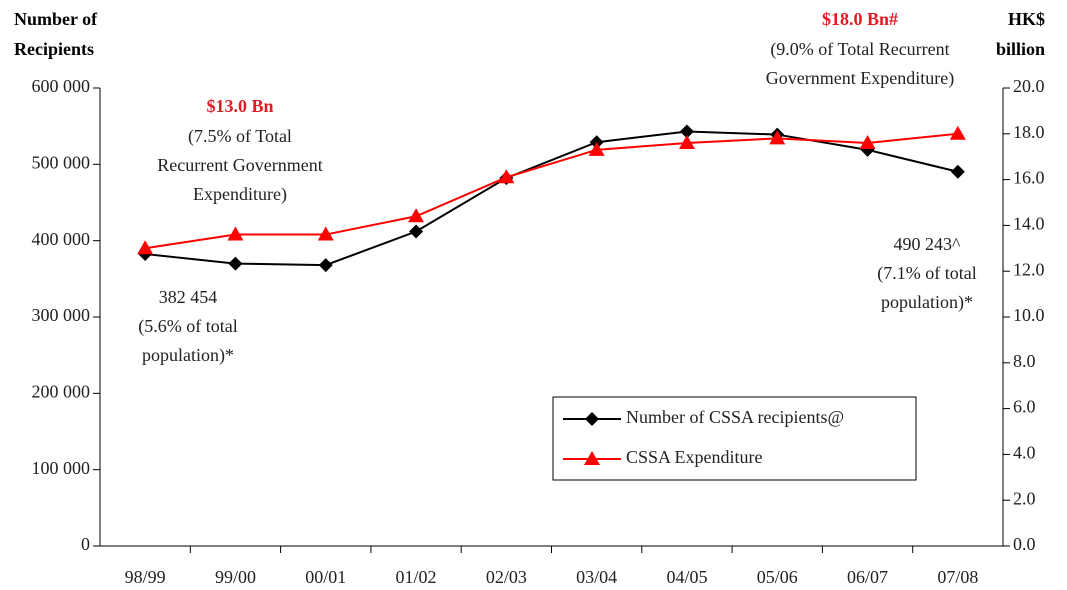 The height and width of the screenshot is (590, 1067). I want to click on x-tick-label: 03/04, so click(596, 577).